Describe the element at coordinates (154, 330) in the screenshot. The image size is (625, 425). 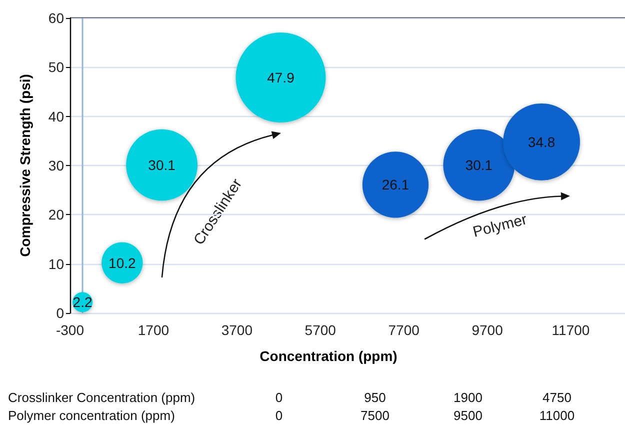
I see `x-tick-label: 1700` at that location.